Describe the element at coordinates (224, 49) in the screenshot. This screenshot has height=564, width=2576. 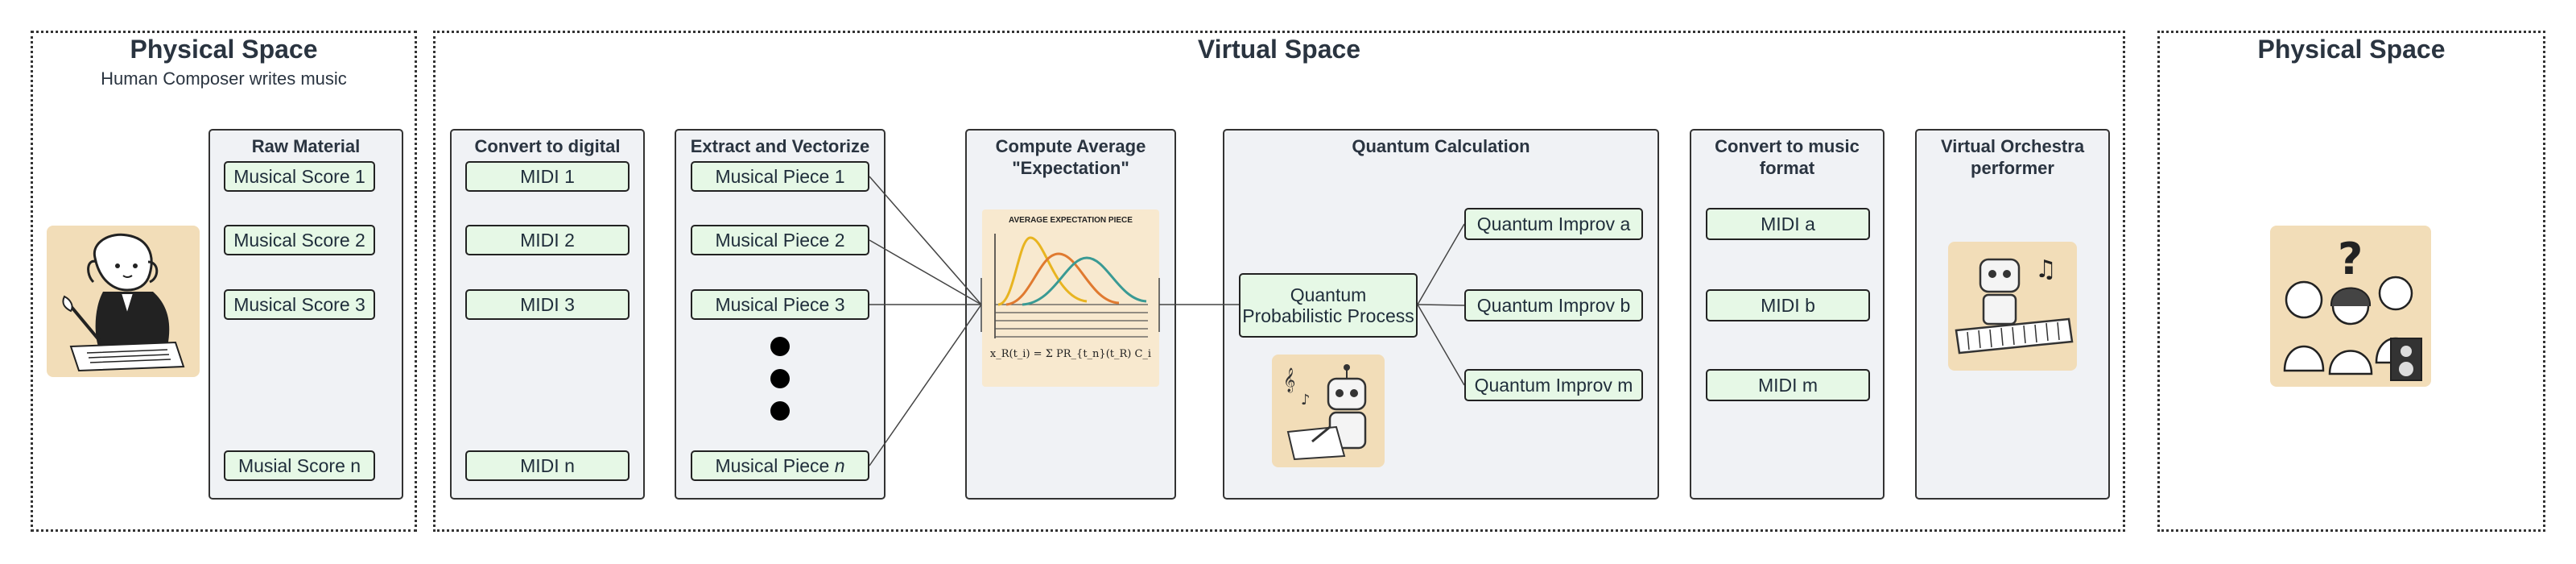
I see `physical-space-left-title: Physical Space` at that location.